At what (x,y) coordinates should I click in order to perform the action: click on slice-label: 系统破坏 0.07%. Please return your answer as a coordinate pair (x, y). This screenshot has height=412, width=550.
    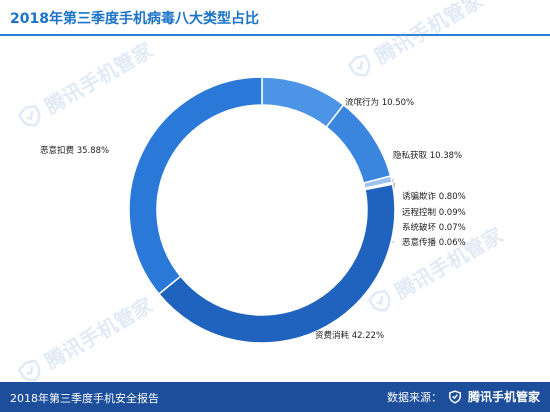
    Looking at the image, I should click on (434, 227).